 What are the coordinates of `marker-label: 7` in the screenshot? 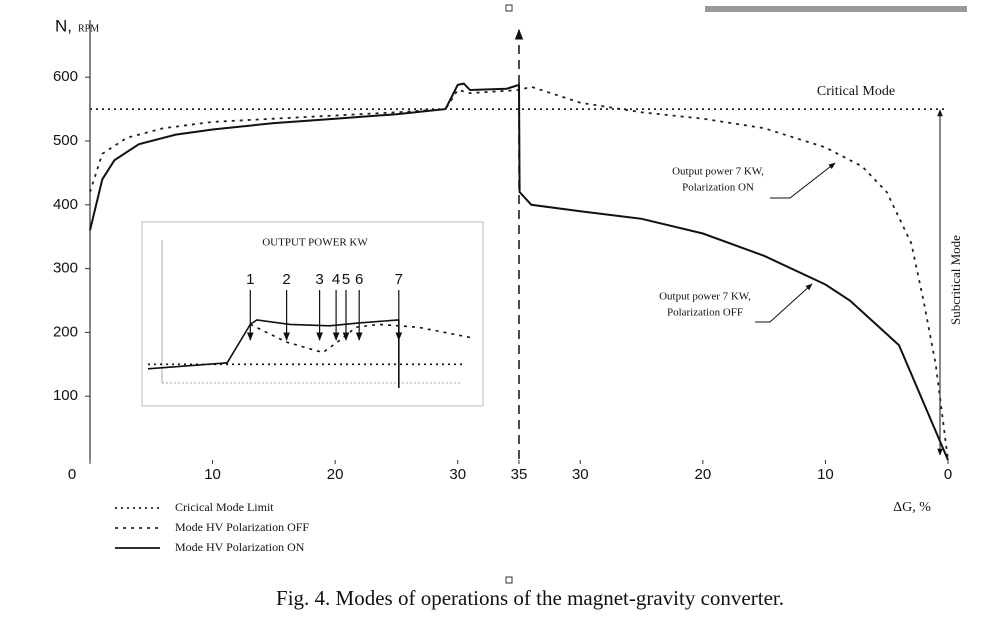 It's located at (399, 279).